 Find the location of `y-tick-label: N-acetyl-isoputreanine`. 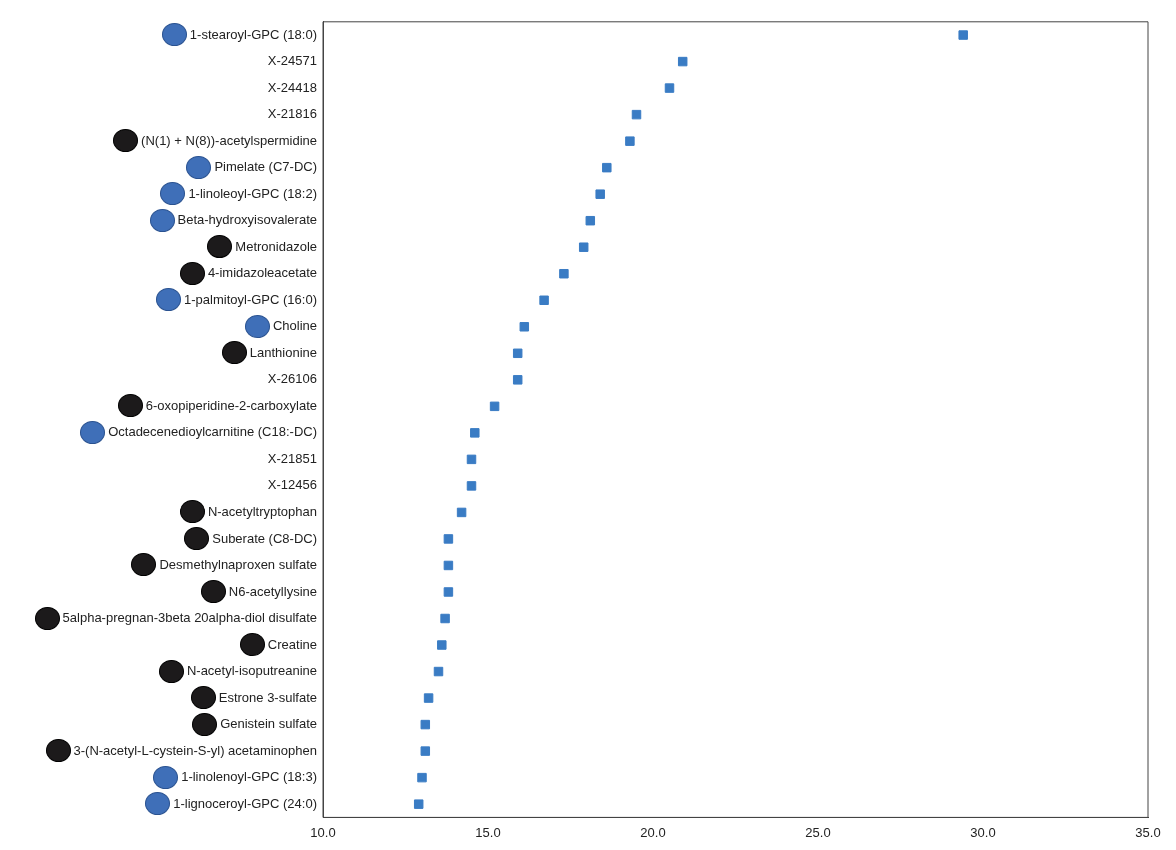

y-tick-label: N-acetyl-isoputreanine is located at coordinates (251, 671).